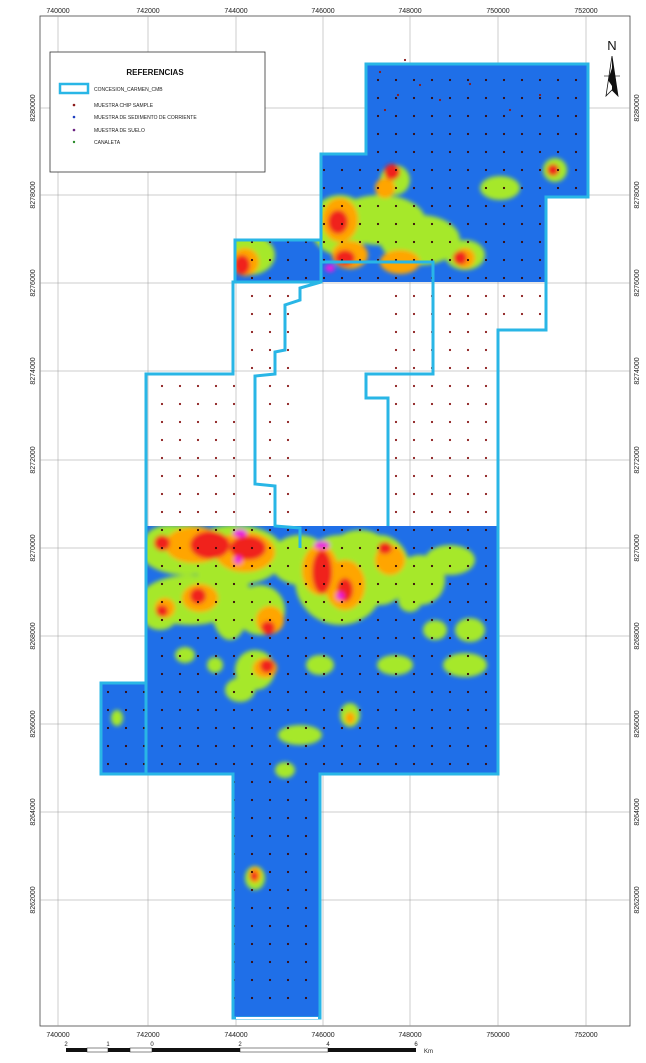 Image resolution: width=646 pixels, height=1063 pixels. Describe the element at coordinates (637, 899) in the screenshot. I see `y-tick-right: 8262000` at that location.